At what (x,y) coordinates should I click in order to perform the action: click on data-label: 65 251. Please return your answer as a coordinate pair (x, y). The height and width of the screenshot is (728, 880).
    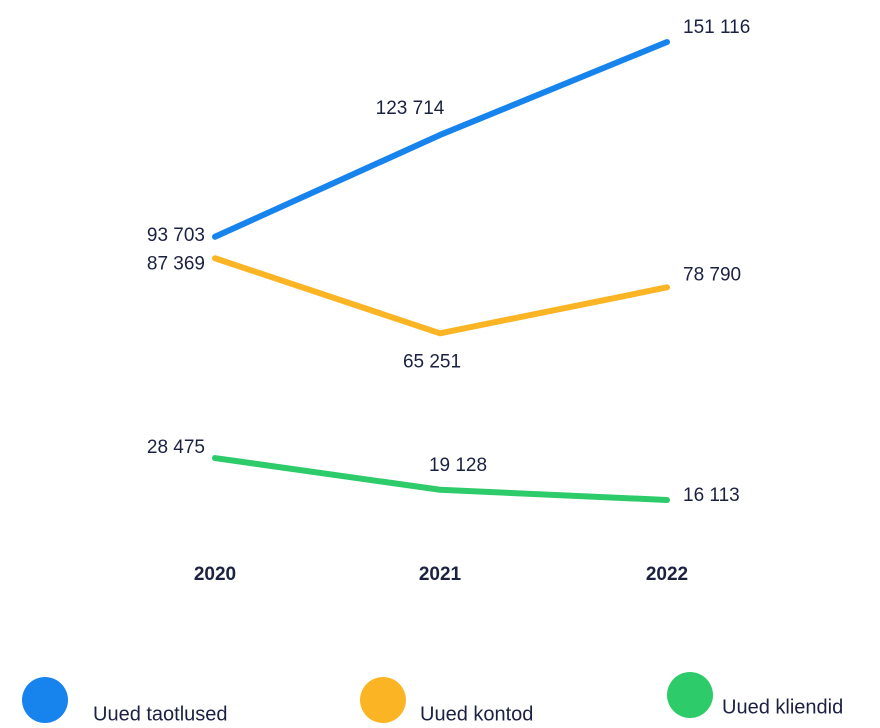
    Looking at the image, I should click on (432, 361).